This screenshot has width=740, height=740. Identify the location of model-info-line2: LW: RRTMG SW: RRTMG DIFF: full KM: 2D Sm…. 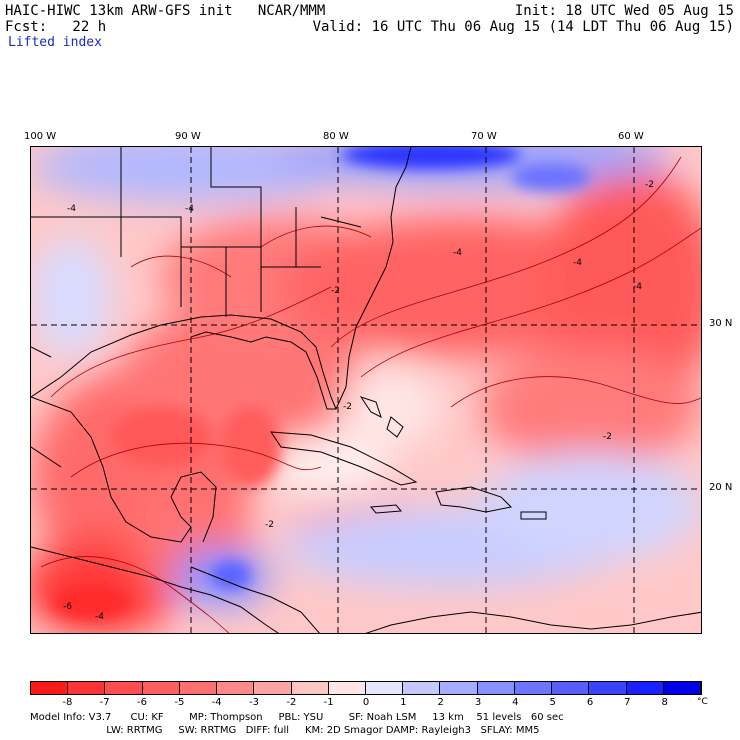
(285, 730).